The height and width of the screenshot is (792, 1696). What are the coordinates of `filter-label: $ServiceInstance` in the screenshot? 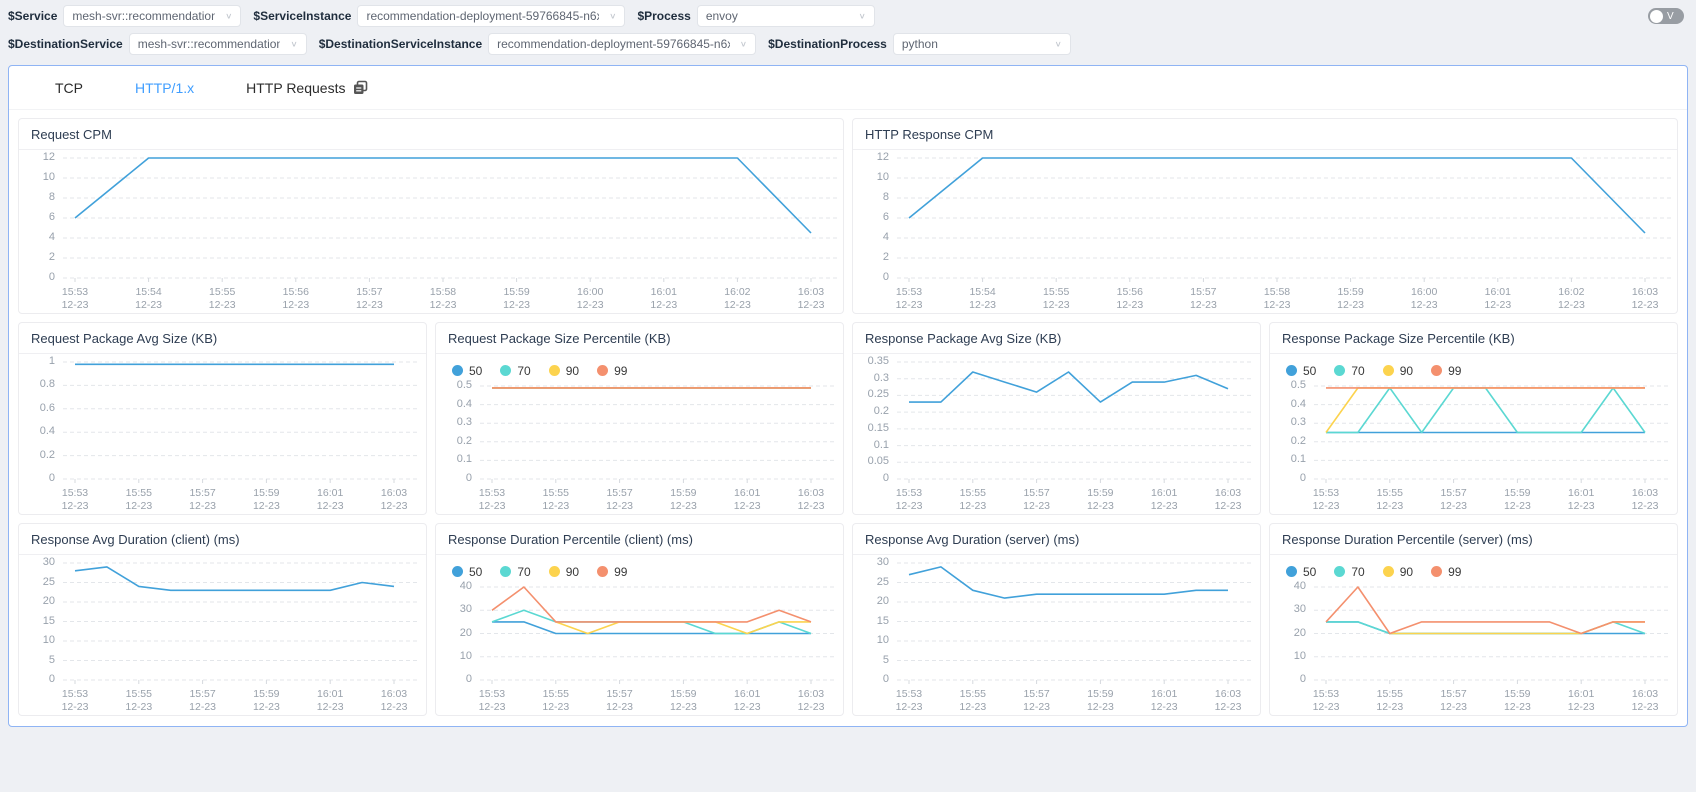 It's located at (302, 16).